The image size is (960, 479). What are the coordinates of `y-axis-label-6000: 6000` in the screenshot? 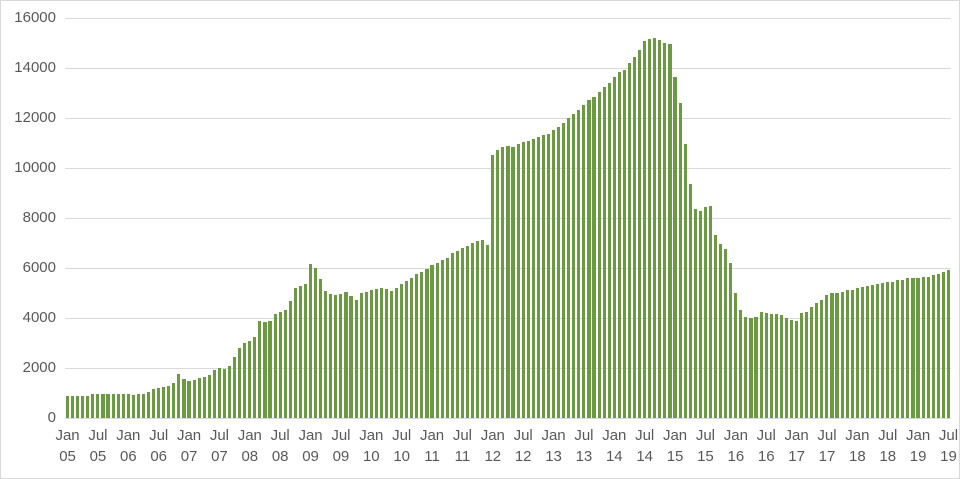 It's located at (39, 267).